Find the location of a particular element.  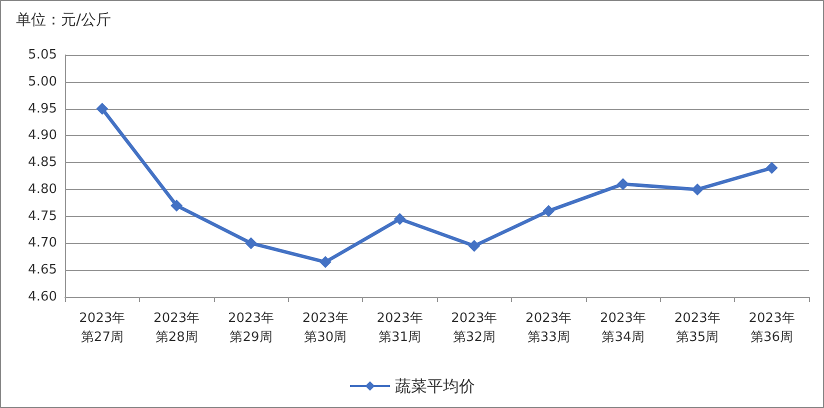

y-tick-label: 5.00 is located at coordinates (42, 82).